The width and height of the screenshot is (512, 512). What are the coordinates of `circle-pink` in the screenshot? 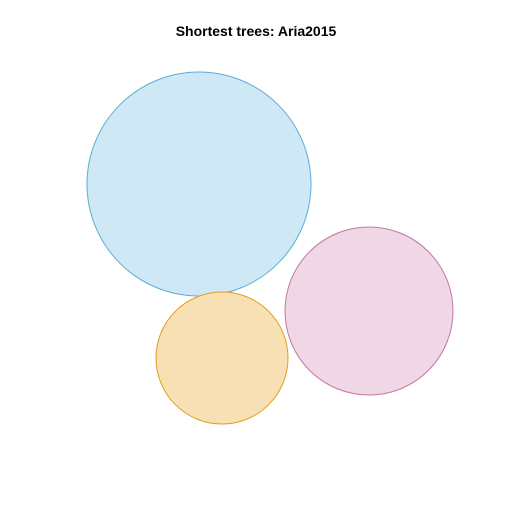 It's located at (369, 311).